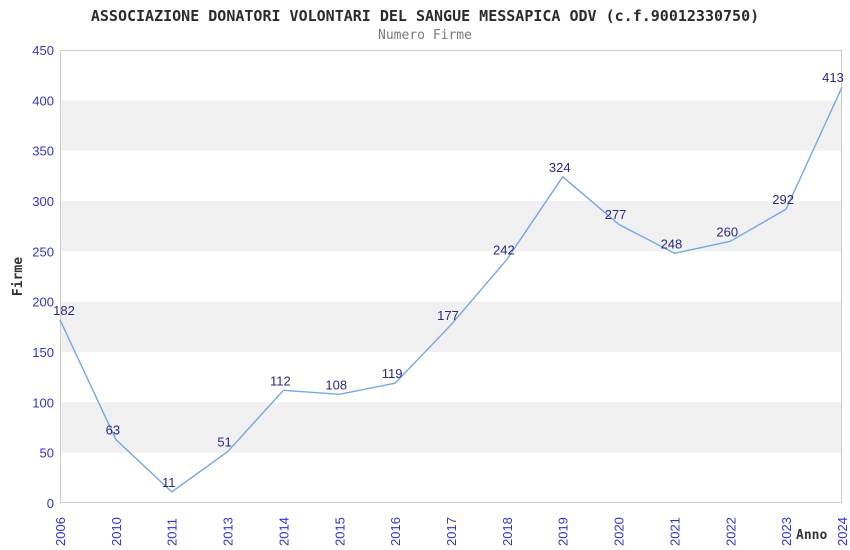 Image resolution: width=850 pixels, height=550 pixels. Describe the element at coordinates (833, 77) in the screenshot. I see `data-label: 413` at that location.